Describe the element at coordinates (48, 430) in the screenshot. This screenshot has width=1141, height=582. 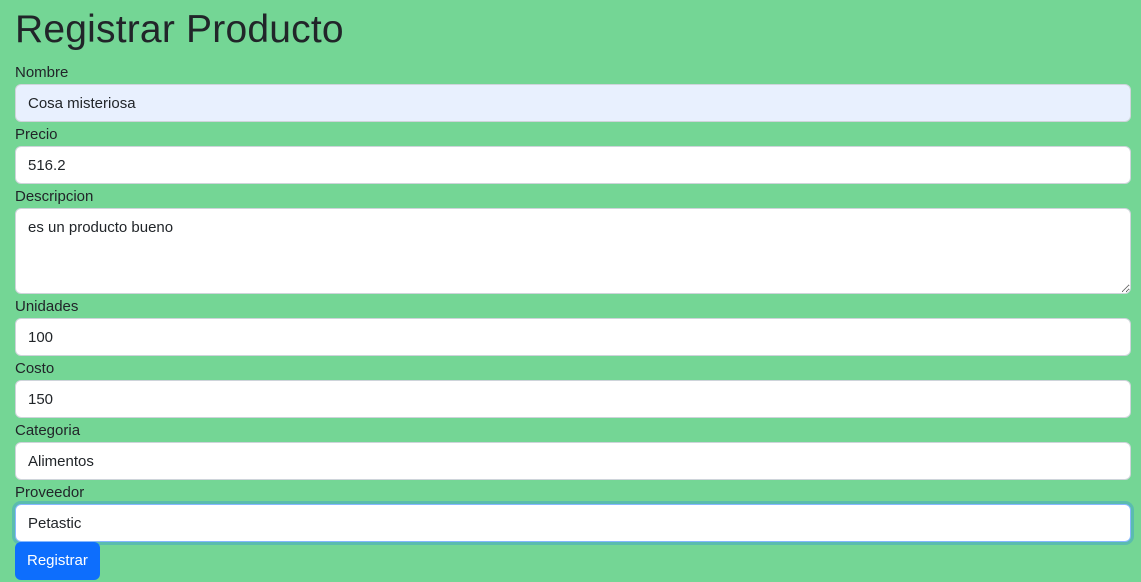
I see `categoria-label: Categoria` at that location.